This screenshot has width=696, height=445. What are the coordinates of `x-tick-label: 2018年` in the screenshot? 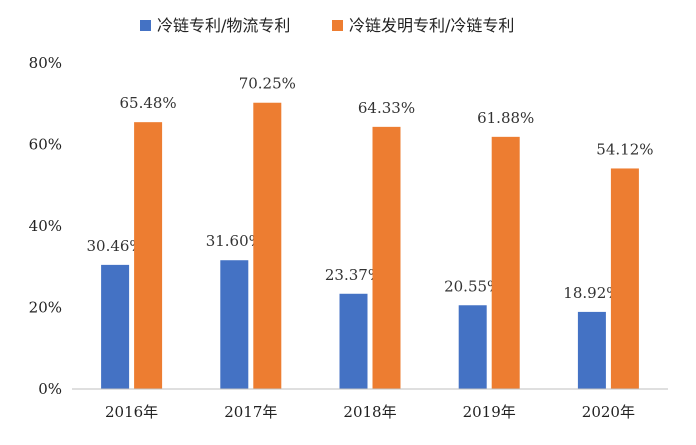 It's located at (369, 412).